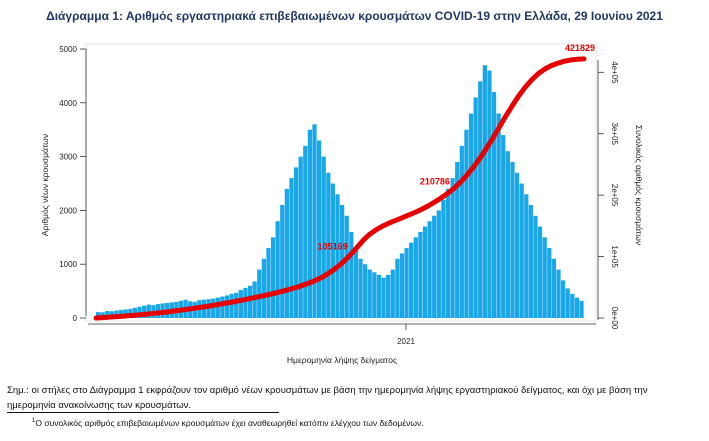 The image size is (709, 441). Describe the element at coordinates (435, 182) in the screenshot. I see `cumulative-annotation-label: 210786` at that location.